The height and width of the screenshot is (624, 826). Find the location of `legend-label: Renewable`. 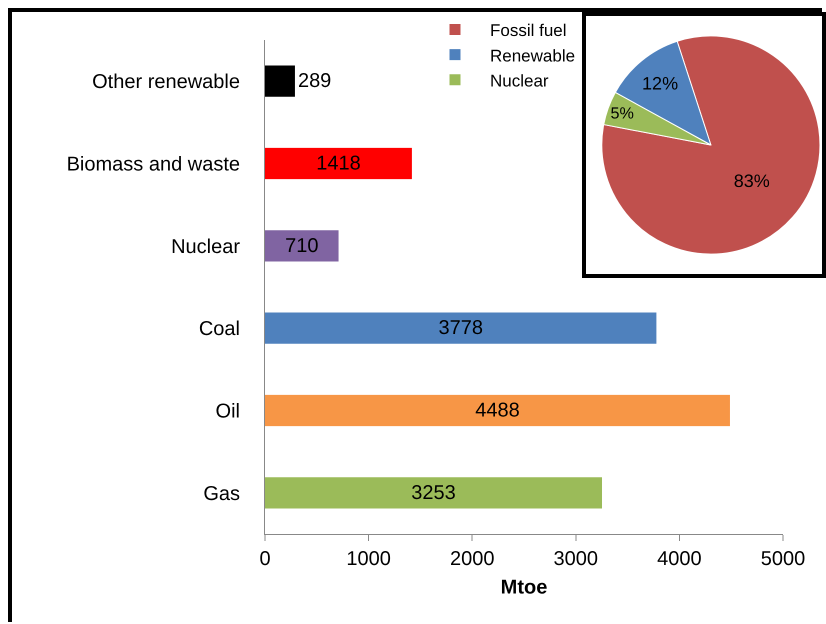

legend-label: Renewable is located at coordinates (533, 56).